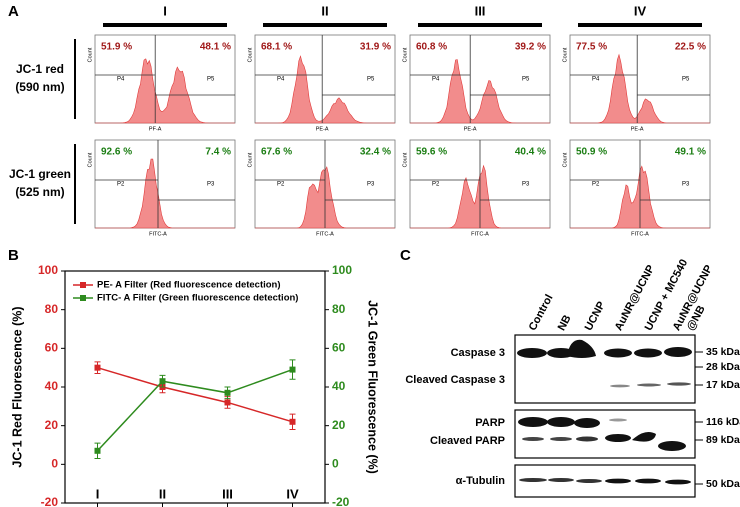 Image resolution: width=740 pixels, height=507 pixels. I want to click on marker-label: 28 kDa, so click(723, 367).